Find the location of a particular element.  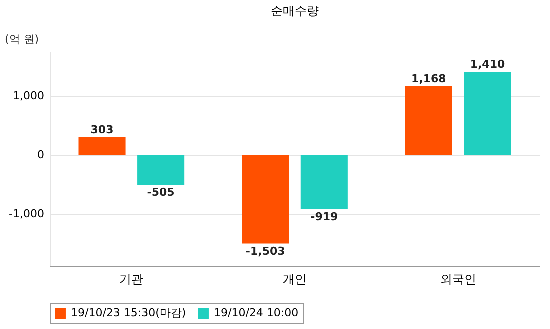

data-label: 1,410 is located at coordinates (488, 65).